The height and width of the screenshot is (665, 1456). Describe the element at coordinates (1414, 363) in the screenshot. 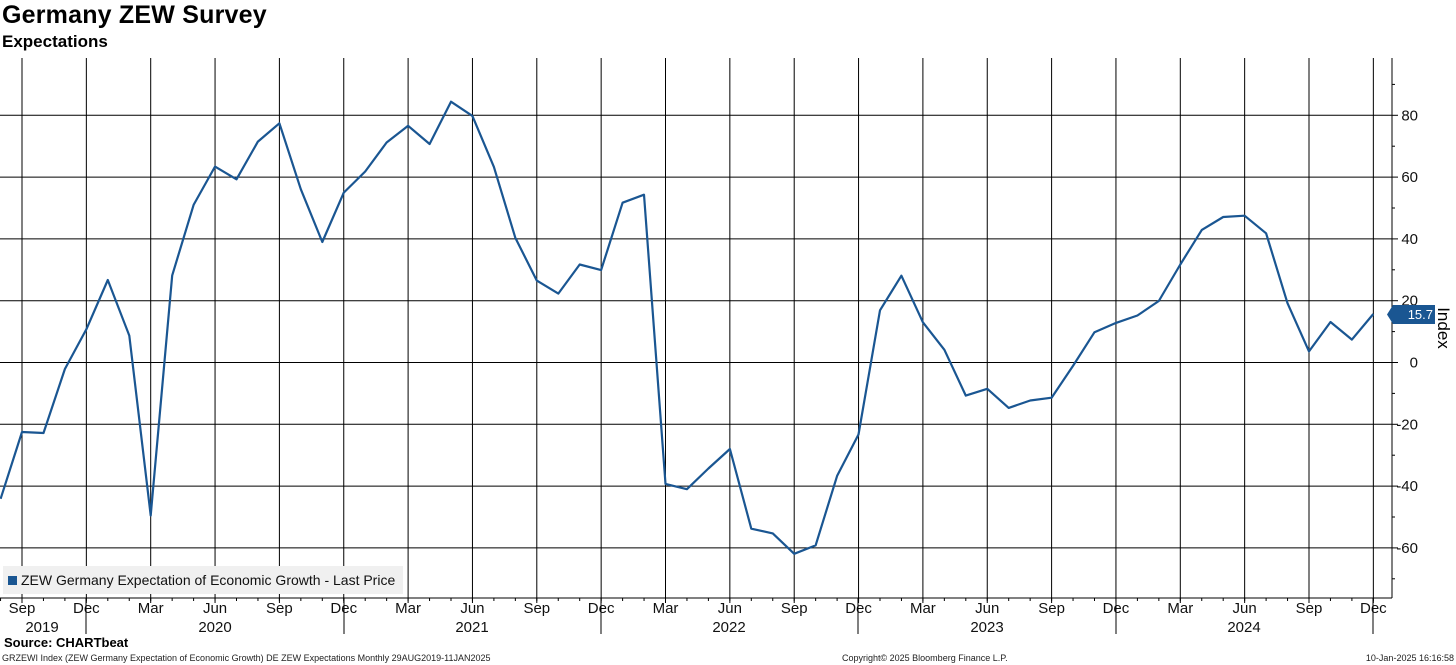

I see `y-tick-label: 0` at that location.